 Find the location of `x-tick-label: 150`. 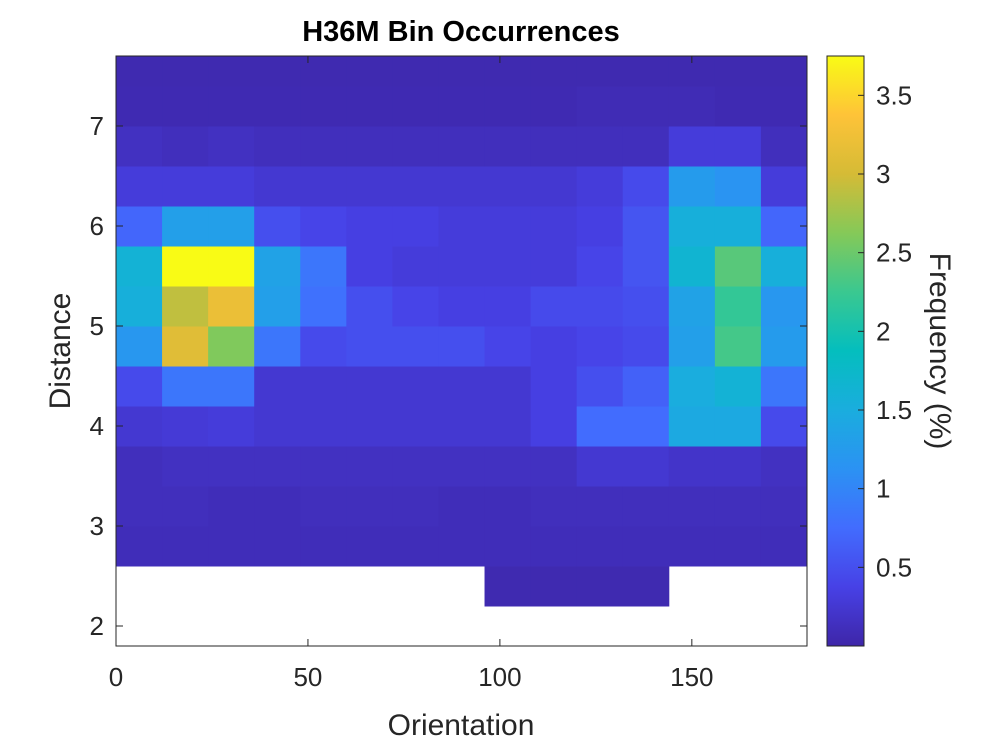

x-tick-label: 150 is located at coordinates (691, 677).